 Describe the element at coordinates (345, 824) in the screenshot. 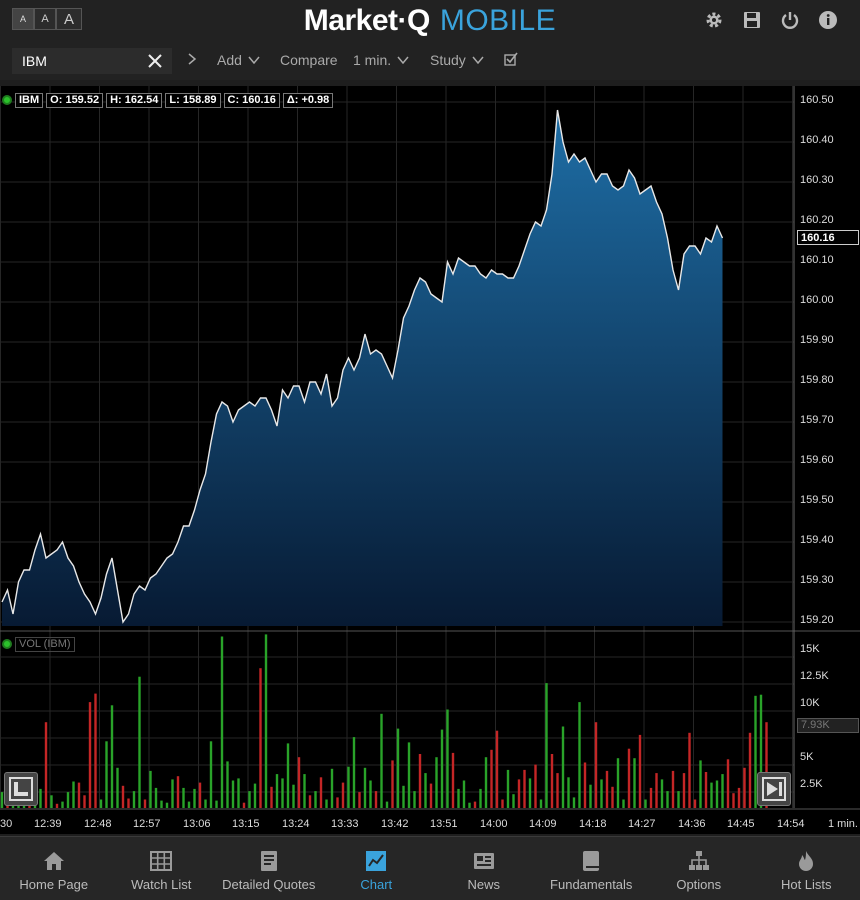

I see `time-axis-label: 13:33` at that location.